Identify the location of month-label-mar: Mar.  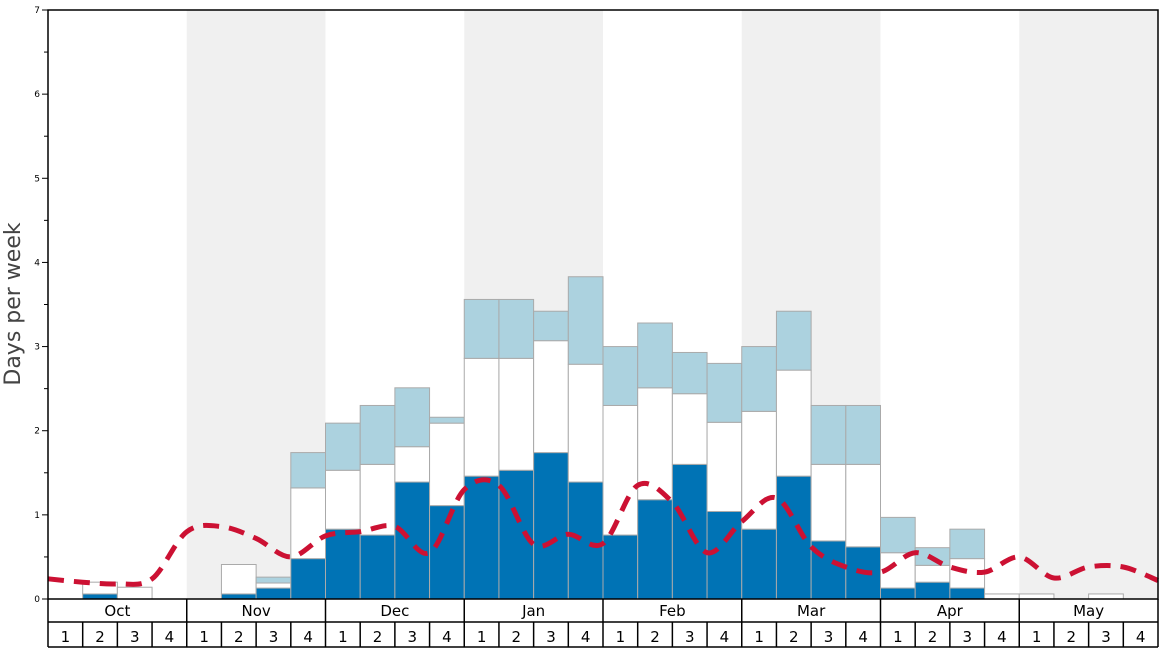
(811, 611).